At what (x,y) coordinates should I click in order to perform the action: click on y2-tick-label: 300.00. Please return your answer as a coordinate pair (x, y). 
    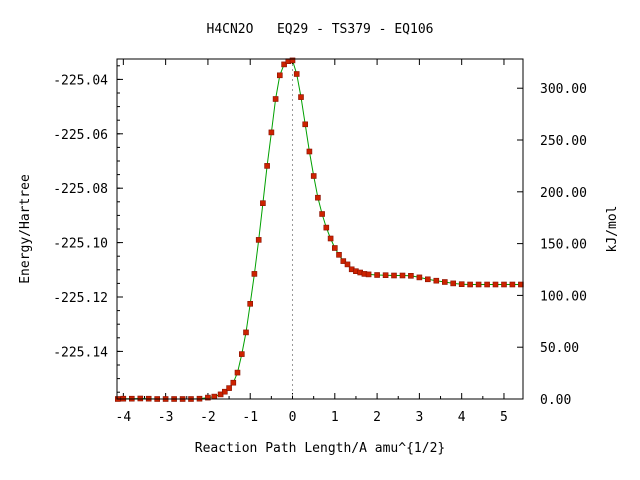
    Looking at the image, I should click on (563, 89).